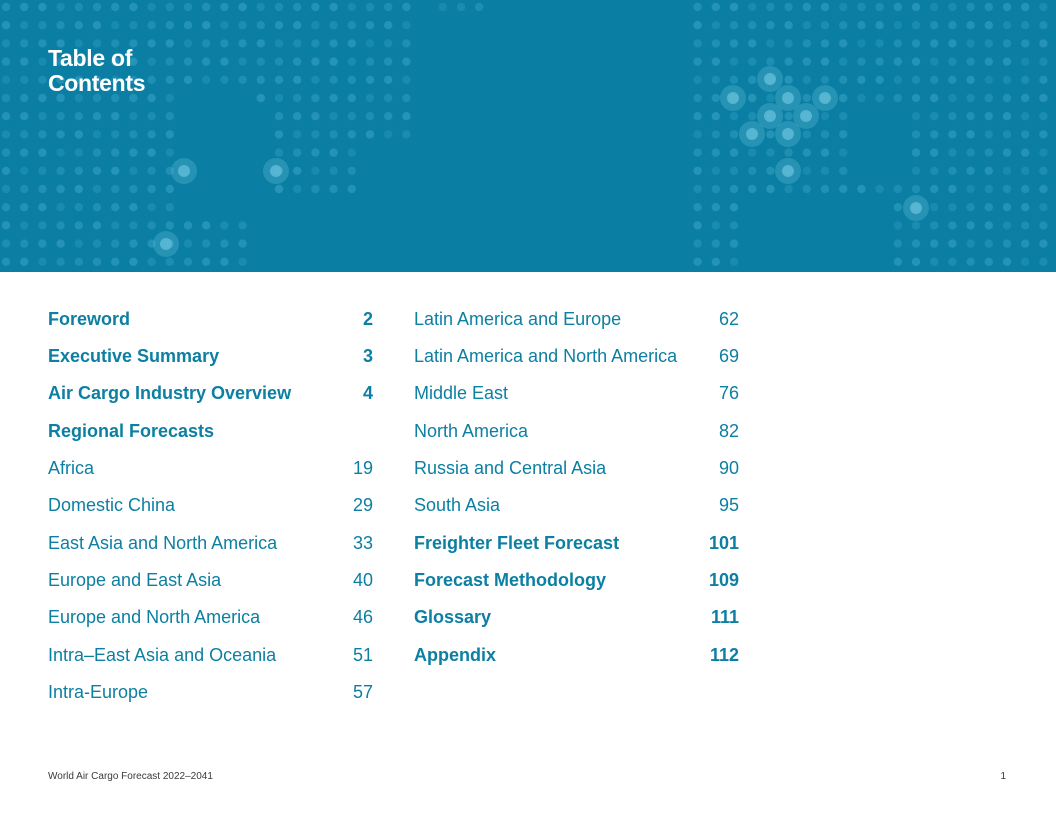 Image resolution: width=1056 pixels, height=816 pixels. What do you see at coordinates (131, 430) in the screenshot?
I see `toc-entry-label: Regional Forecasts` at bounding box center [131, 430].